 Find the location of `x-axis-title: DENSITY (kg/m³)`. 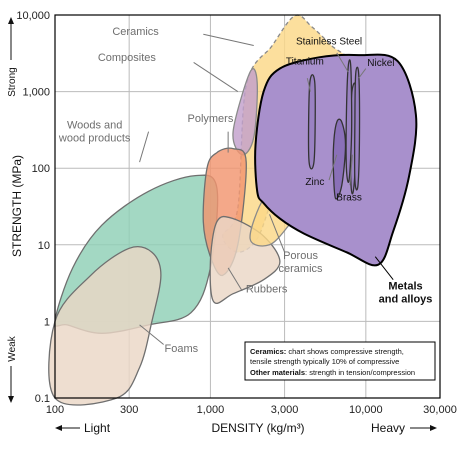

x-axis-title: DENSITY (kg/m³) is located at coordinates (257, 428).